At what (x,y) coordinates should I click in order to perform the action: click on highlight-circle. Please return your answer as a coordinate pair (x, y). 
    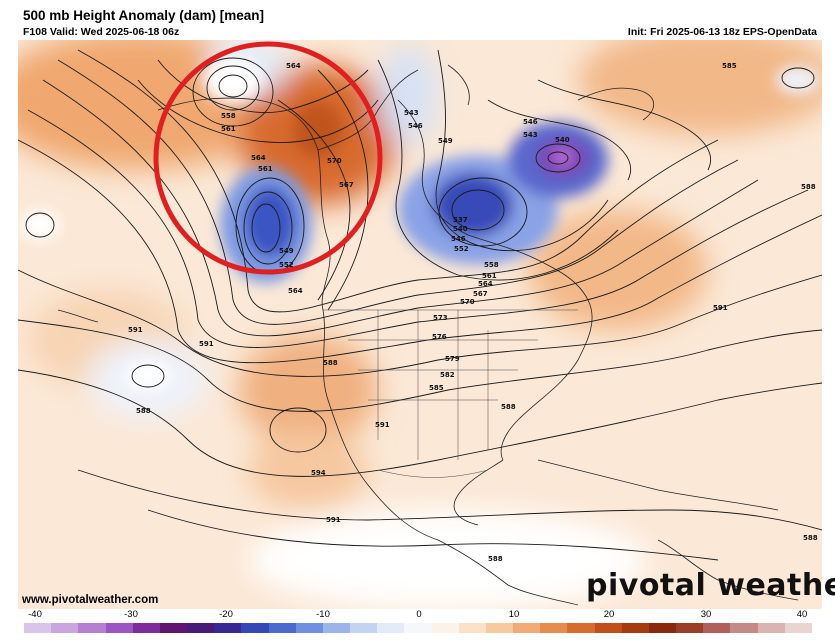
    Looking at the image, I should click on (268, 158).